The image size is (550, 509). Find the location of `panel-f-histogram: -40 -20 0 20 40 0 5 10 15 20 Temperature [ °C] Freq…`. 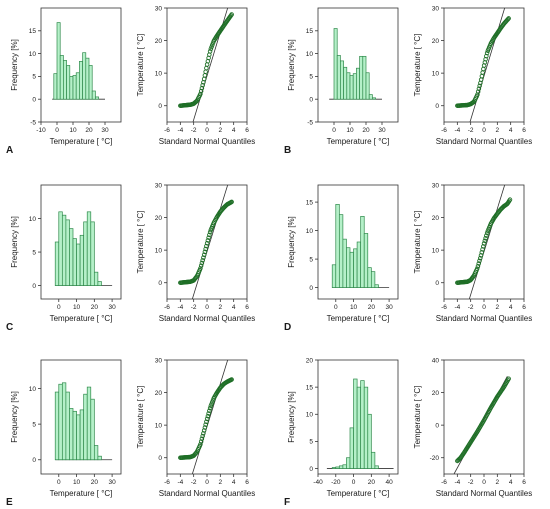

panel-f-histogram: -40 -20 0 20 40 0 5 10 15 20 Temperature [ °C] Freq… is located at coordinates (343, 427).